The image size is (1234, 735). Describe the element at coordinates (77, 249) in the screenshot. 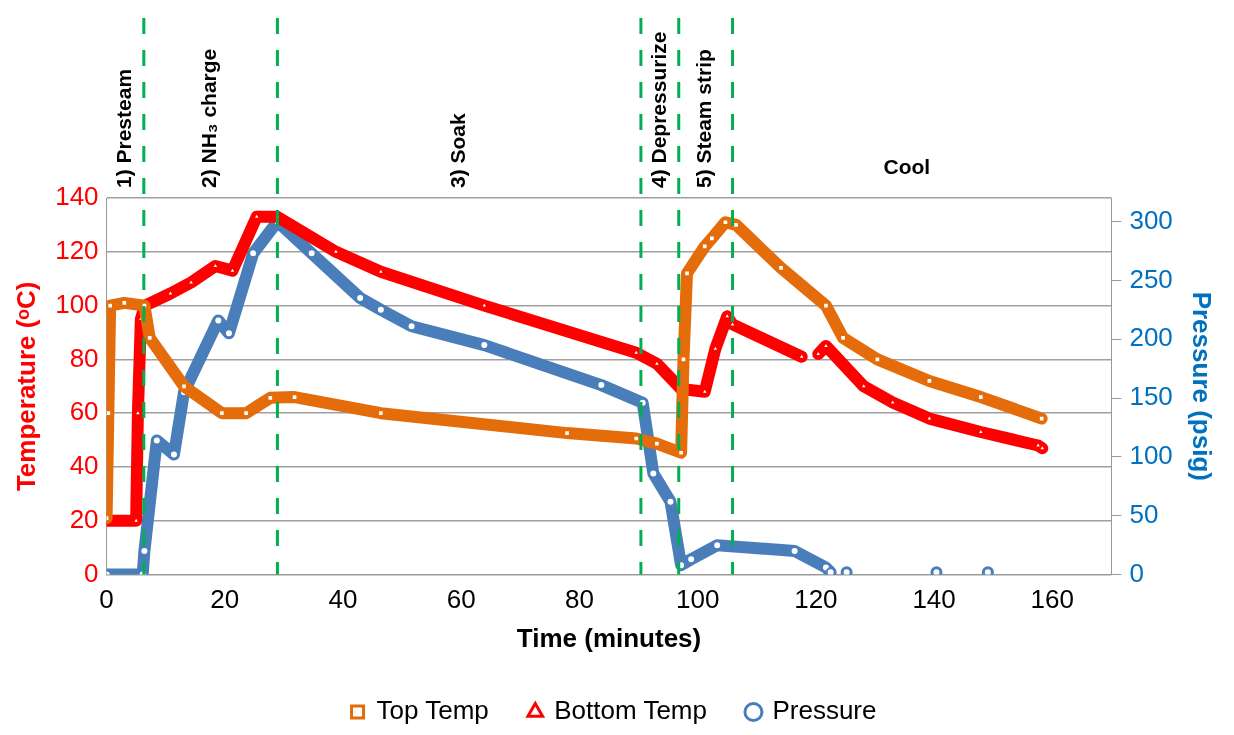

I see `y-tick-label: 120` at that location.